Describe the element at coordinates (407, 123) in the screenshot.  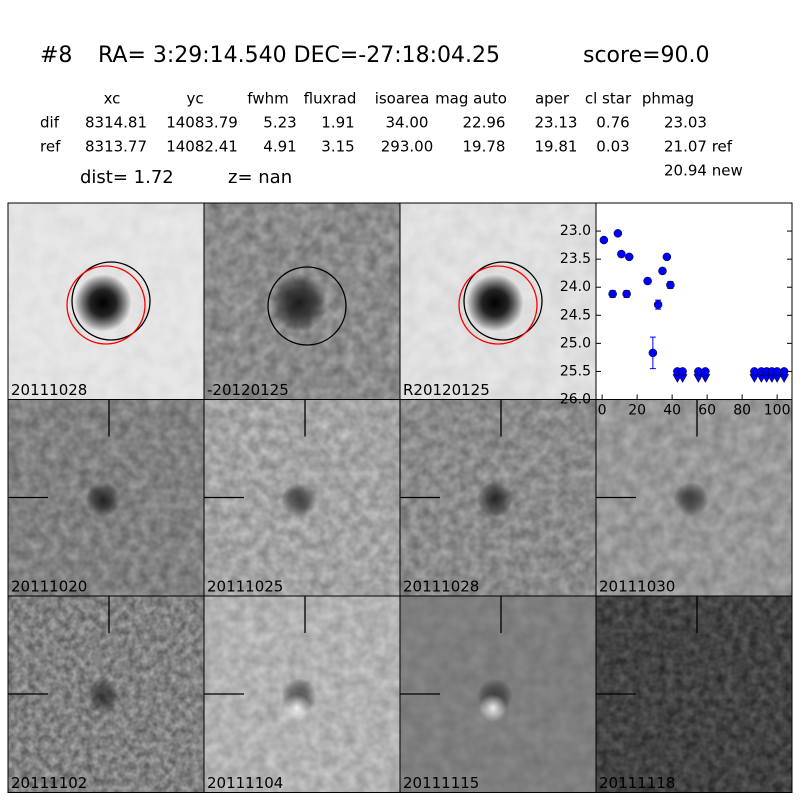
I see `cell: 34.00` at that location.